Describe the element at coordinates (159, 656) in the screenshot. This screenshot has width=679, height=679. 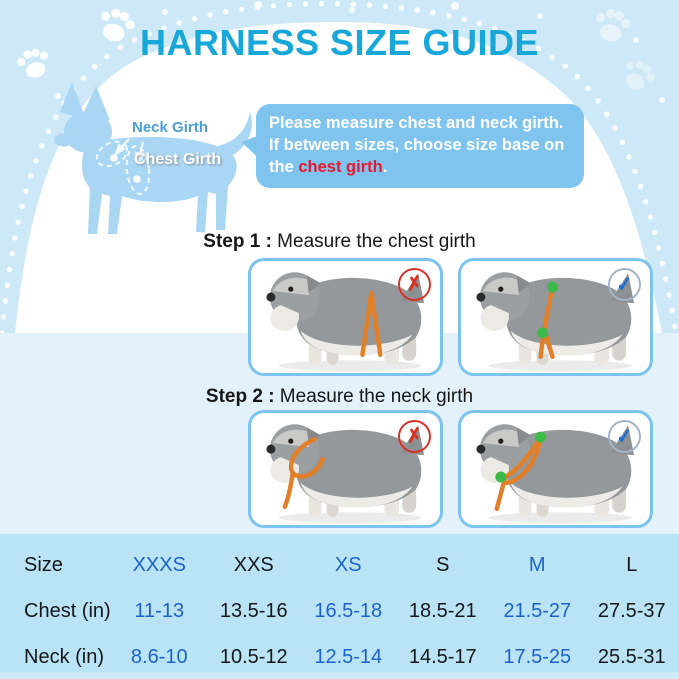
I see `neck-xxxs: 8.6-10` at that location.